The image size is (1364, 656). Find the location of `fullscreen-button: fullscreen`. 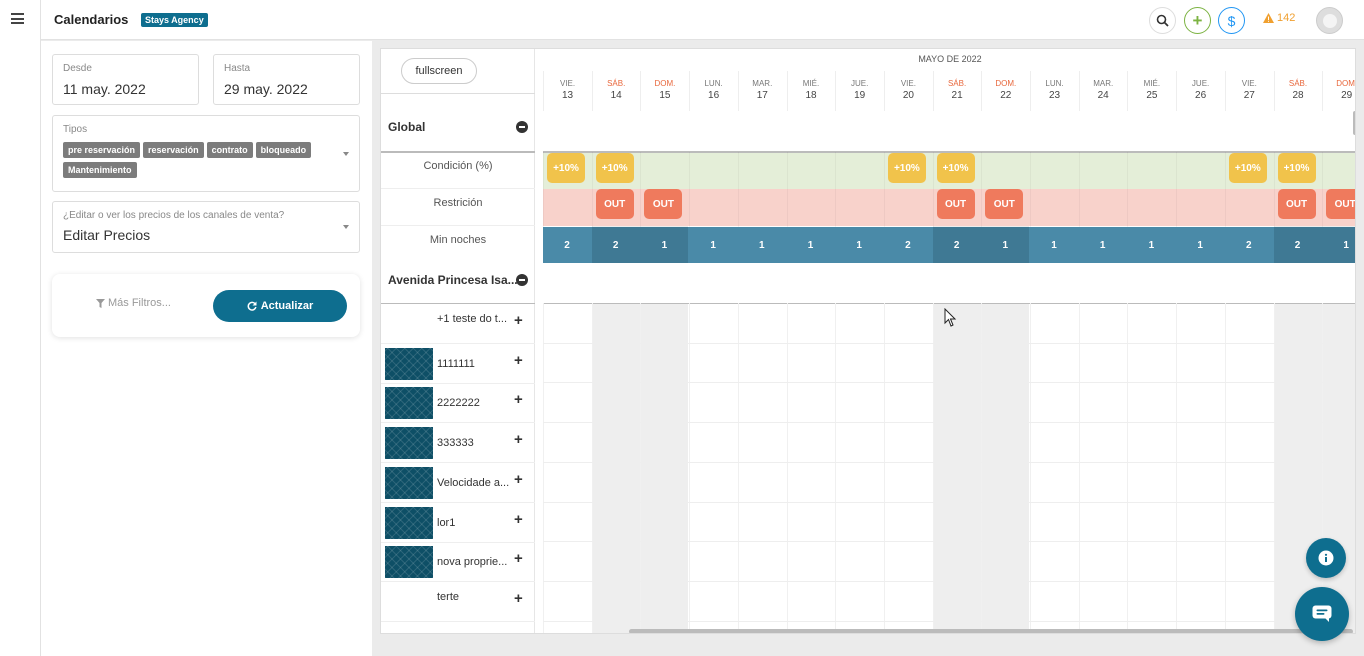

fullscreen-button: fullscreen is located at coordinates (439, 71).